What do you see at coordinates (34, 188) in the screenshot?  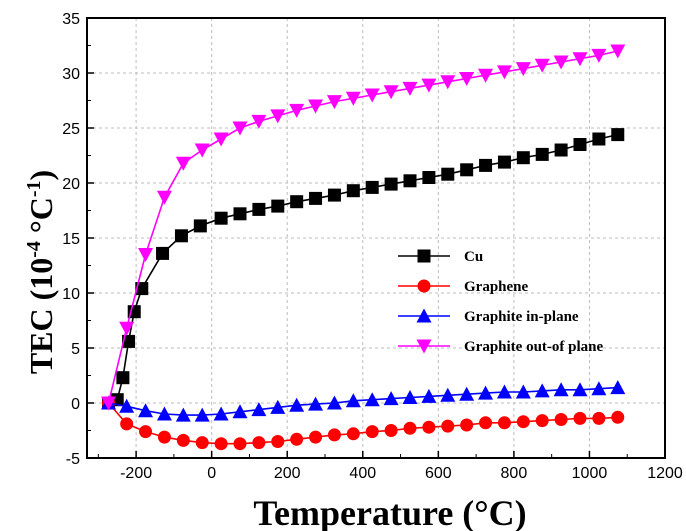 I see `y-axis-title-exponent-2: -1` at bounding box center [34, 188].